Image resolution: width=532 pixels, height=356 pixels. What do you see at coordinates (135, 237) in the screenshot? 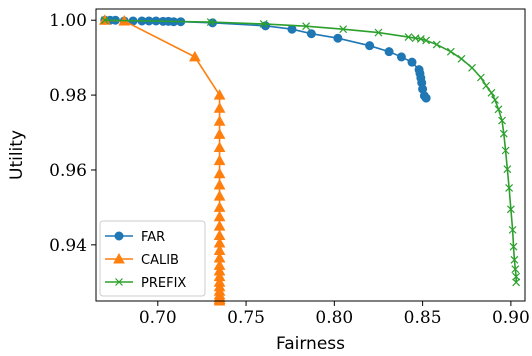
I see `legend-entry-far: FAR` at bounding box center [135, 237].